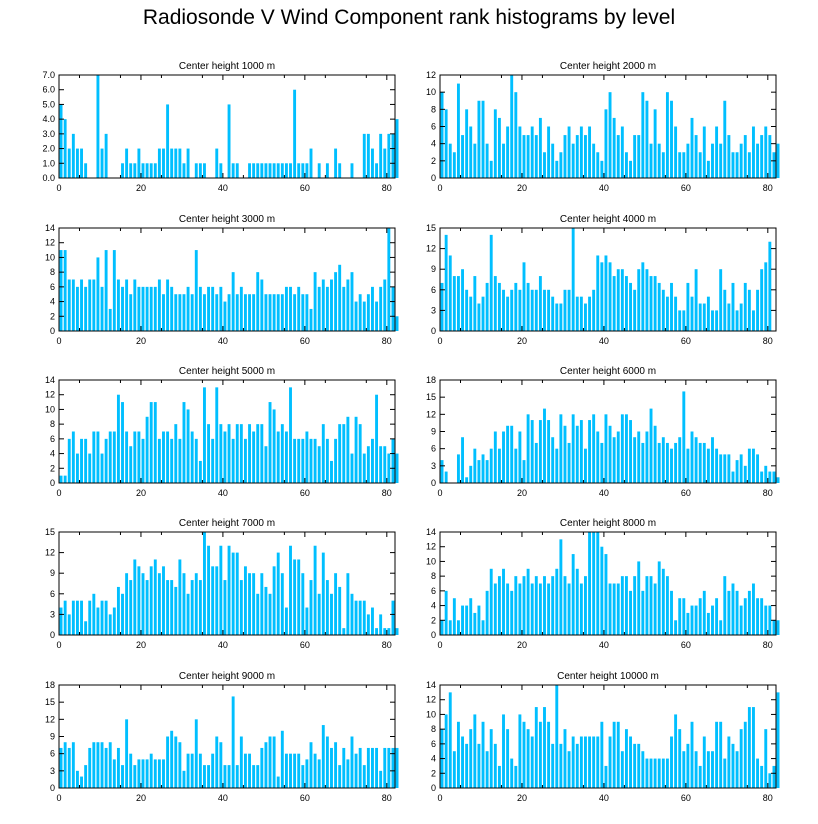 Image resolution: width=818 pixels, height=824 pixels. Describe the element at coordinates (433, 144) in the screenshot. I see `y-tick-label: 4` at that location.